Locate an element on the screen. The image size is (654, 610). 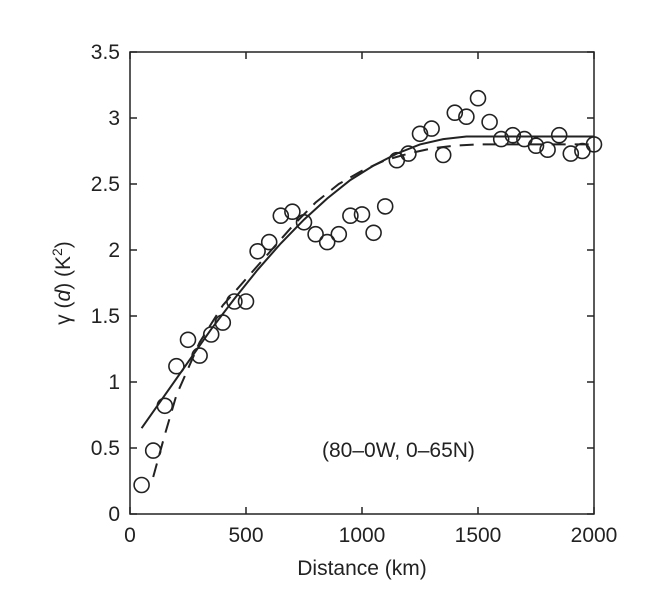
y-tick-label: 0.5 is located at coordinates (105, 448).